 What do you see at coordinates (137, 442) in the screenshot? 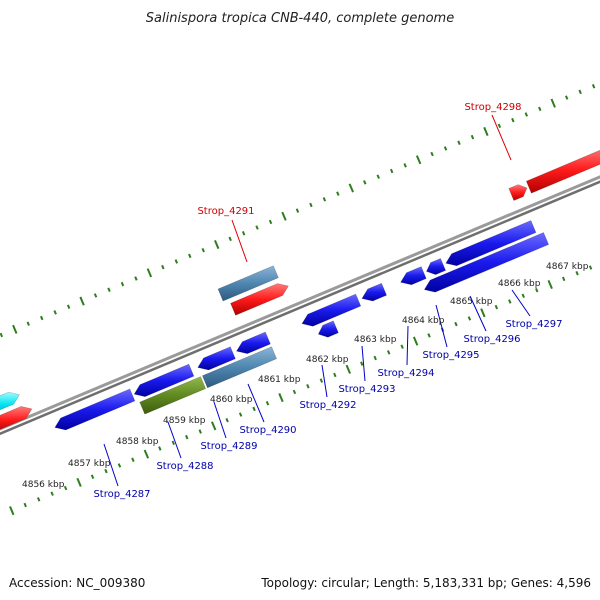
I see `scale-label: 4858 kbp` at bounding box center [137, 442].